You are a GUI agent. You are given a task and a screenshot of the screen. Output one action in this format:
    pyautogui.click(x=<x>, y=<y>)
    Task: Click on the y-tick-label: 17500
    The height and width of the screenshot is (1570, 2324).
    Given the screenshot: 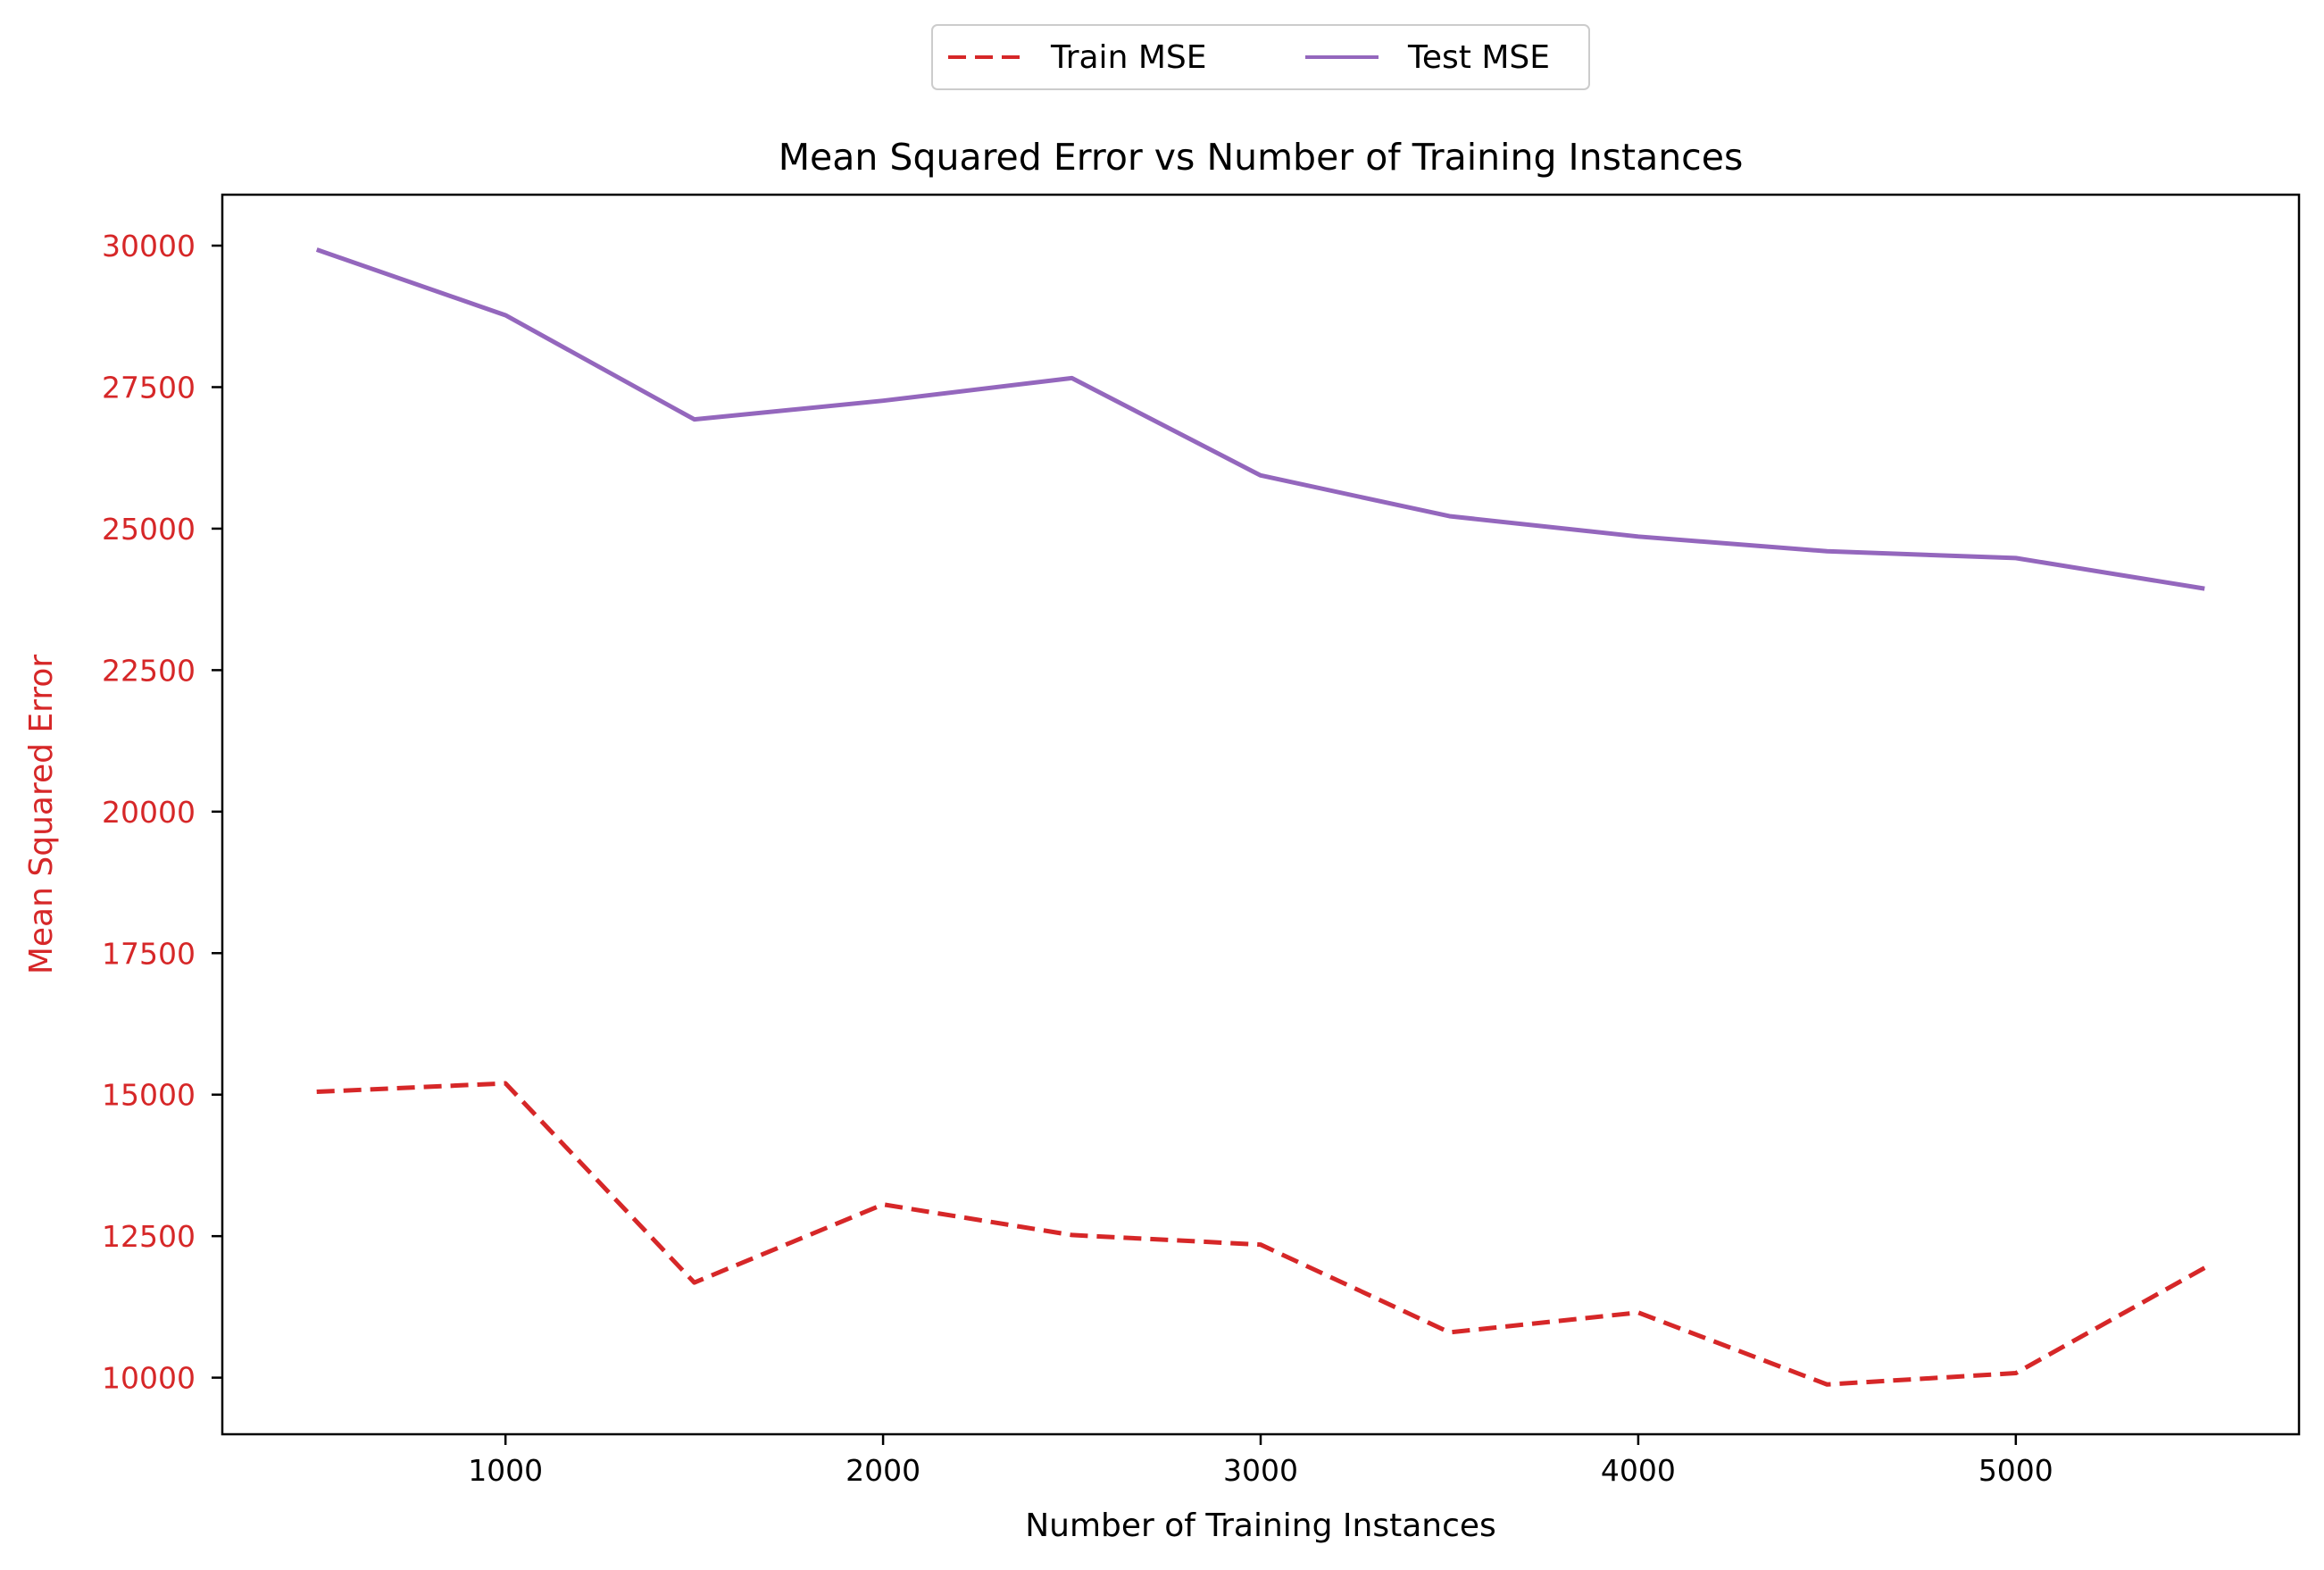 What is the action you would take?
    pyautogui.click(x=149, y=953)
    